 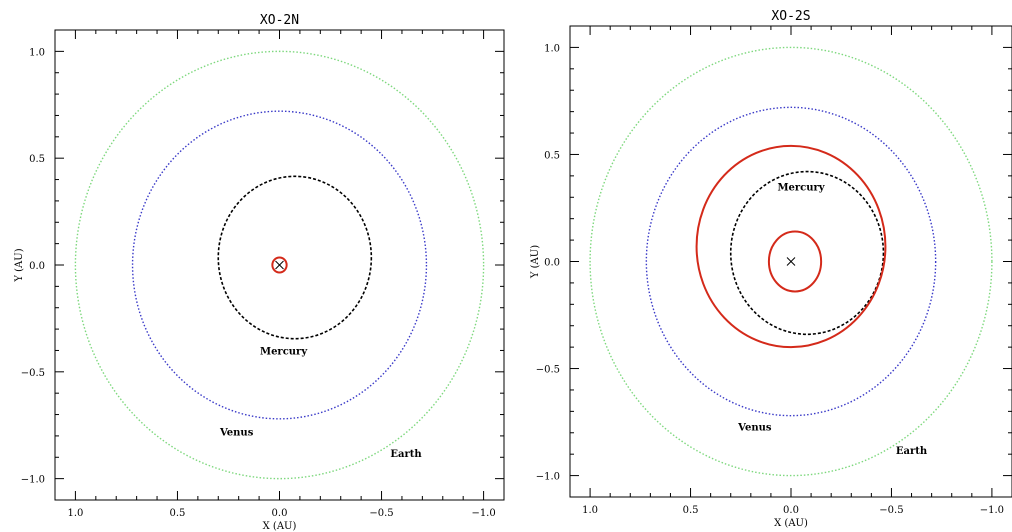 What do you see at coordinates (790, 16) in the screenshot?
I see `chart-title: XO-2S` at bounding box center [790, 16].